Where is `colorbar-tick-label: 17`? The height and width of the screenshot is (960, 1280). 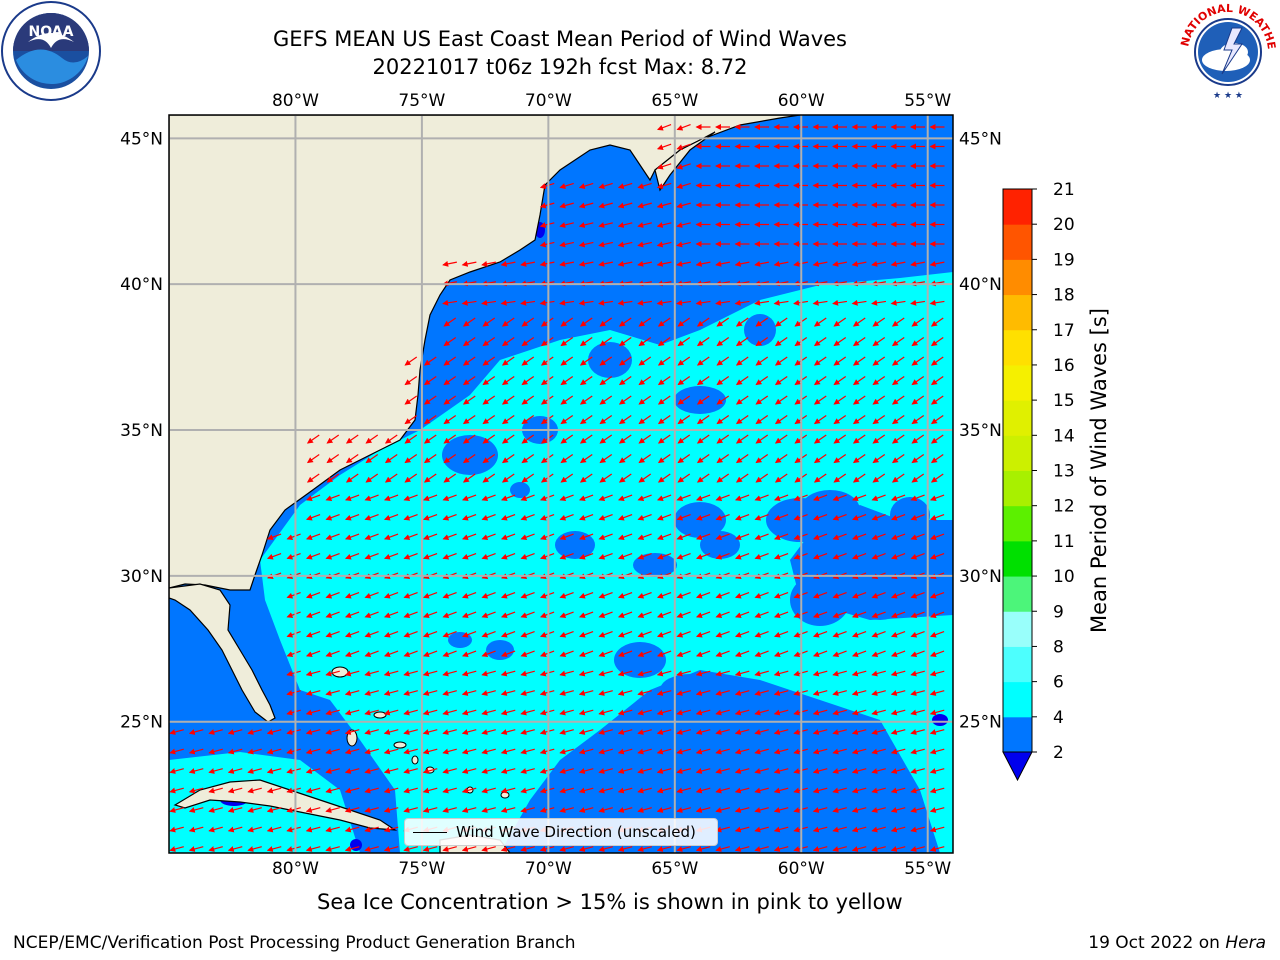 colorbar-tick-label: 17 is located at coordinates (1064, 331).